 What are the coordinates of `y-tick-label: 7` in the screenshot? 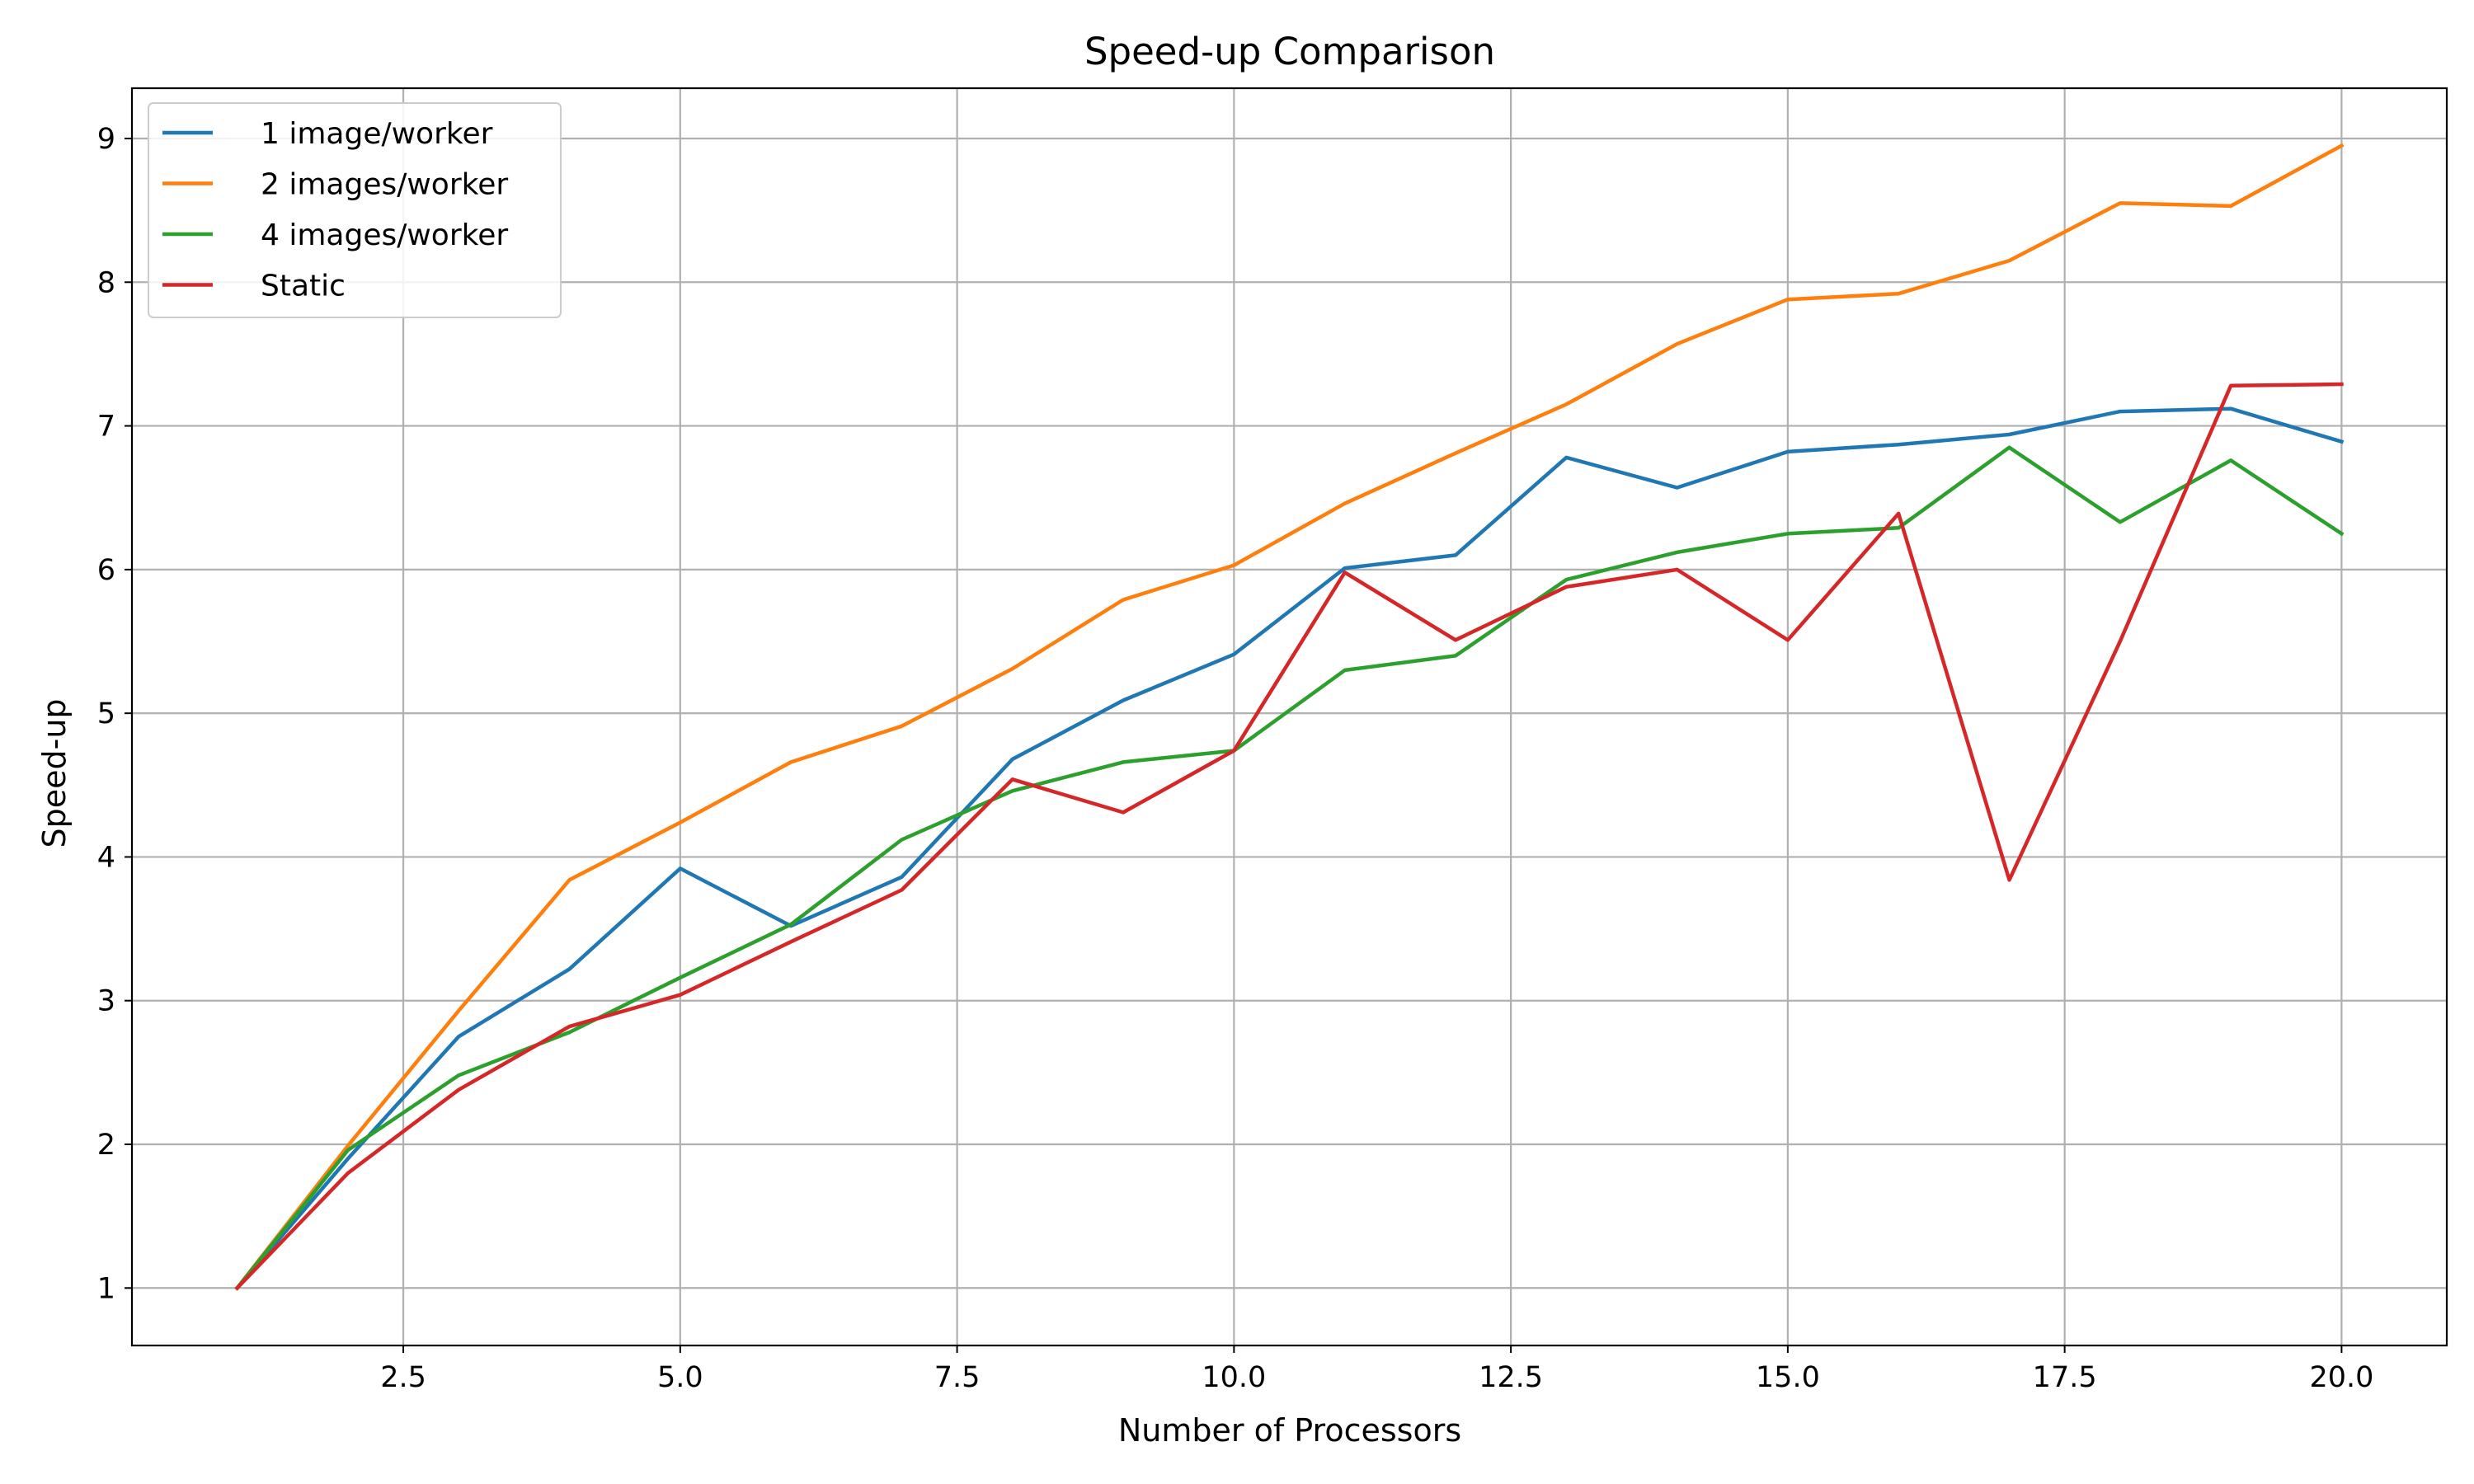 It's located at (106, 427).